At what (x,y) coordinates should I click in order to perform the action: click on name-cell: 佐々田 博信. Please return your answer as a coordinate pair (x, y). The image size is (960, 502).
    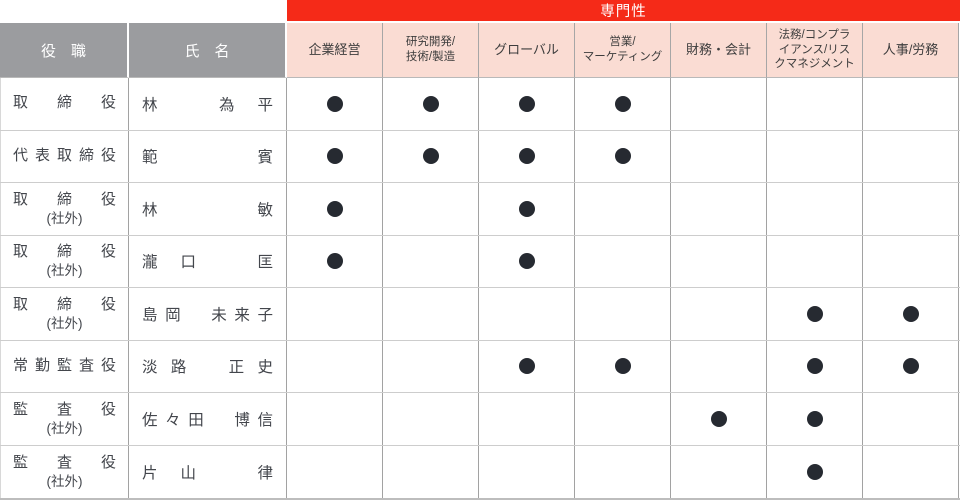
    Looking at the image, I should click on (208, 419).